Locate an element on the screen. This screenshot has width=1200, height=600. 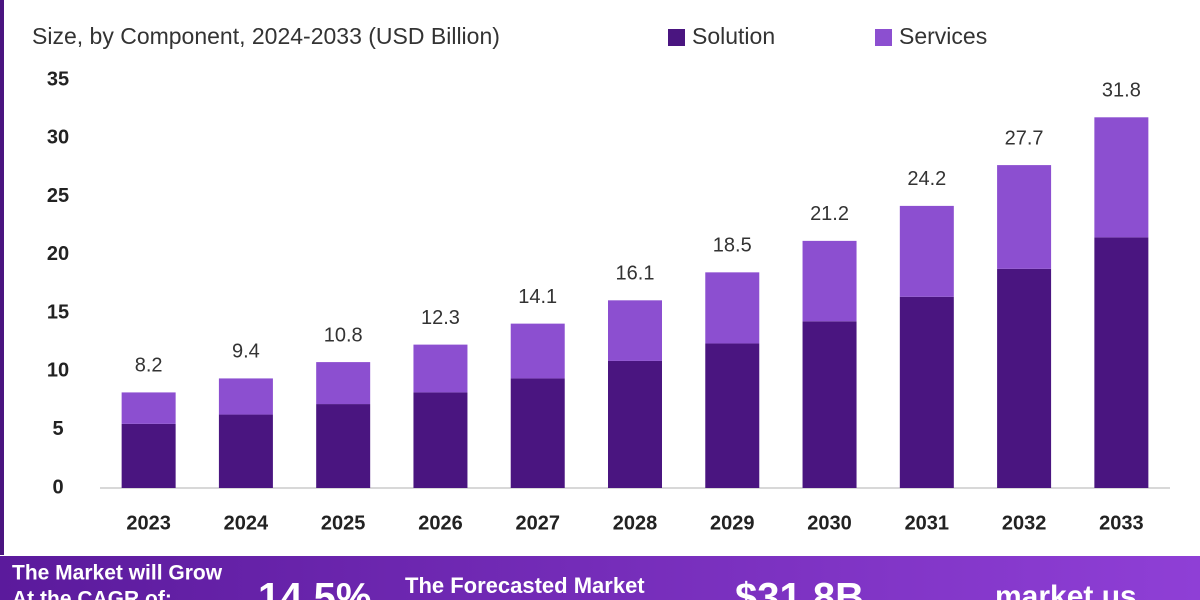
y-tick-label: 35 is located at coordinates (58, 79).